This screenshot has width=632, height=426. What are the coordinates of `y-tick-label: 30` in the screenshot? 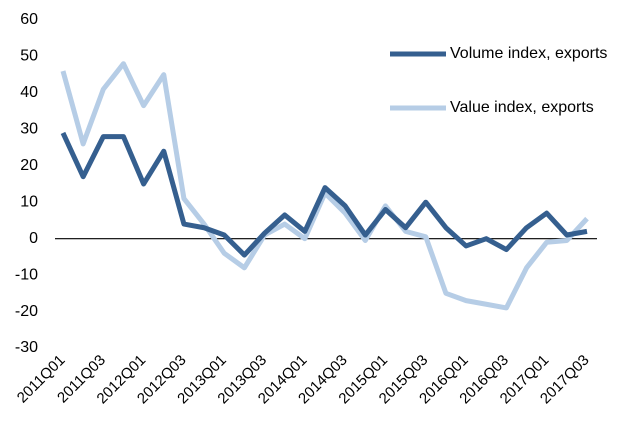 It's located at (29, 129).